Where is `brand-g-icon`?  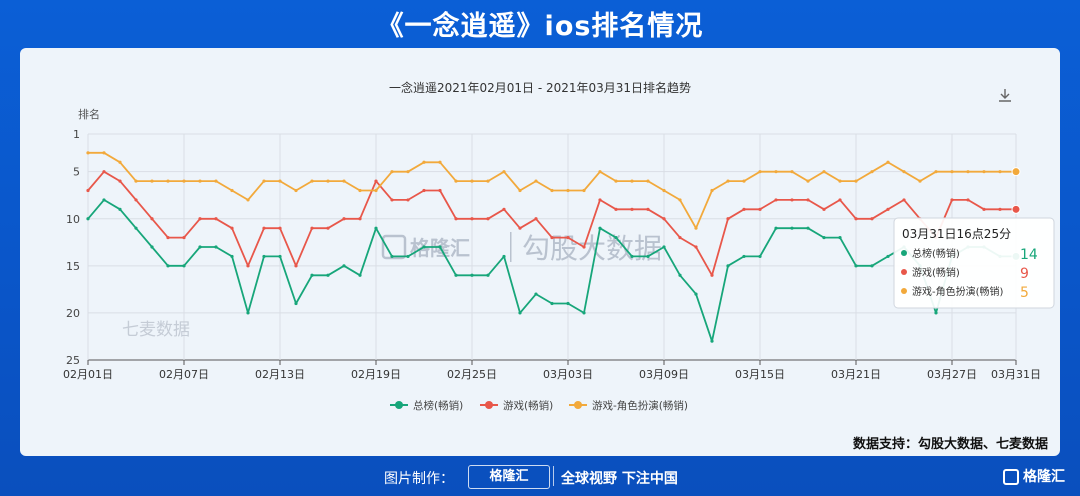 brand-g-icon is located at coordinates (1011, 477).